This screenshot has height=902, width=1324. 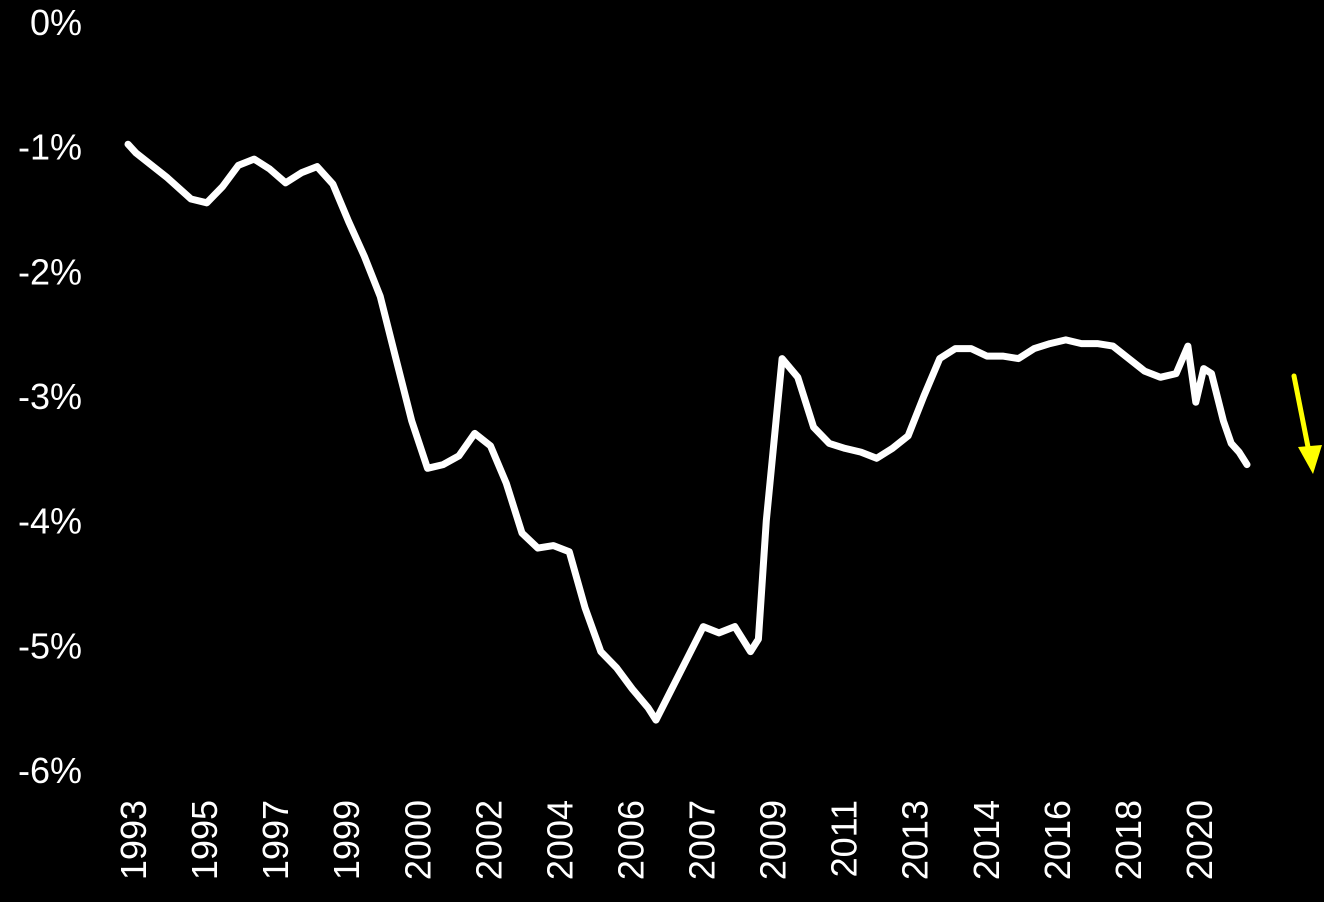 What do you see at coordinates (1301, 414) in the screenshot?
I see `trend-arrow-shaft` at bounding box center [1301, 414].